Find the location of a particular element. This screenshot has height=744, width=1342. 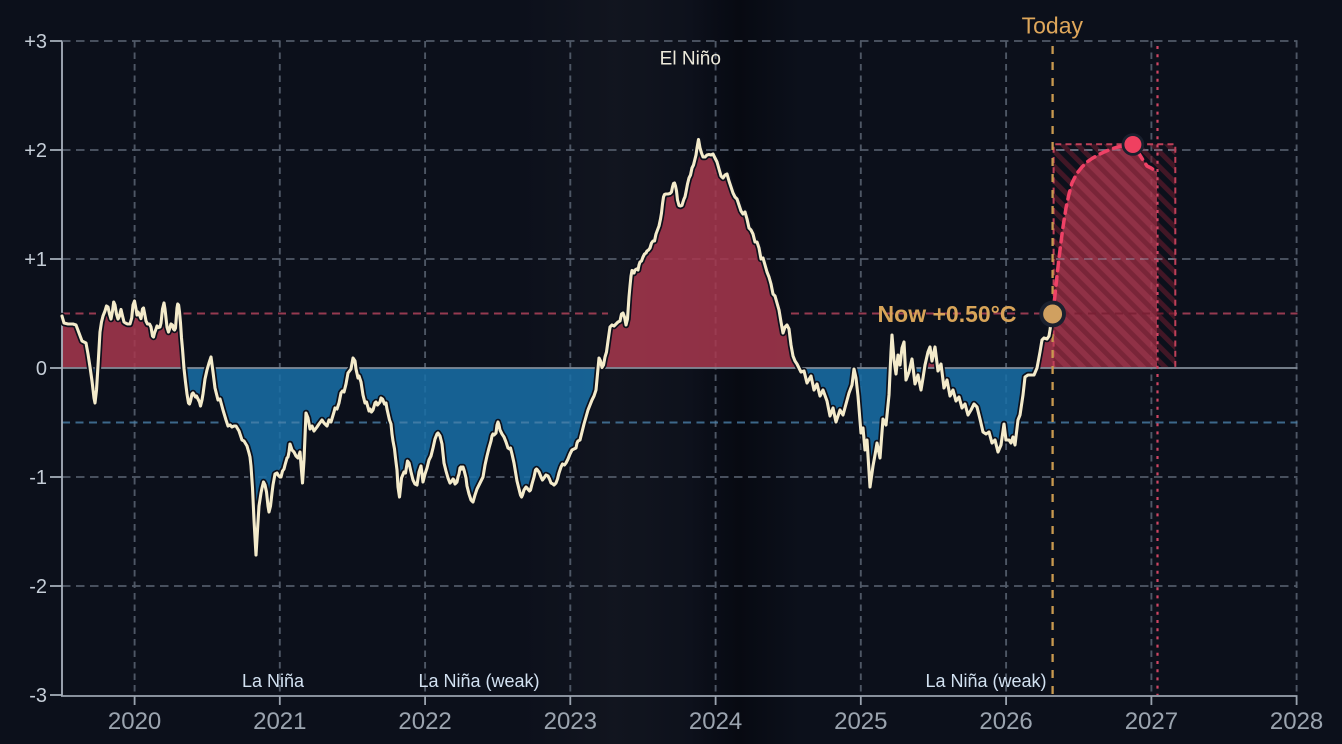

svg-text: +1 is located at coordinates (35, 260).